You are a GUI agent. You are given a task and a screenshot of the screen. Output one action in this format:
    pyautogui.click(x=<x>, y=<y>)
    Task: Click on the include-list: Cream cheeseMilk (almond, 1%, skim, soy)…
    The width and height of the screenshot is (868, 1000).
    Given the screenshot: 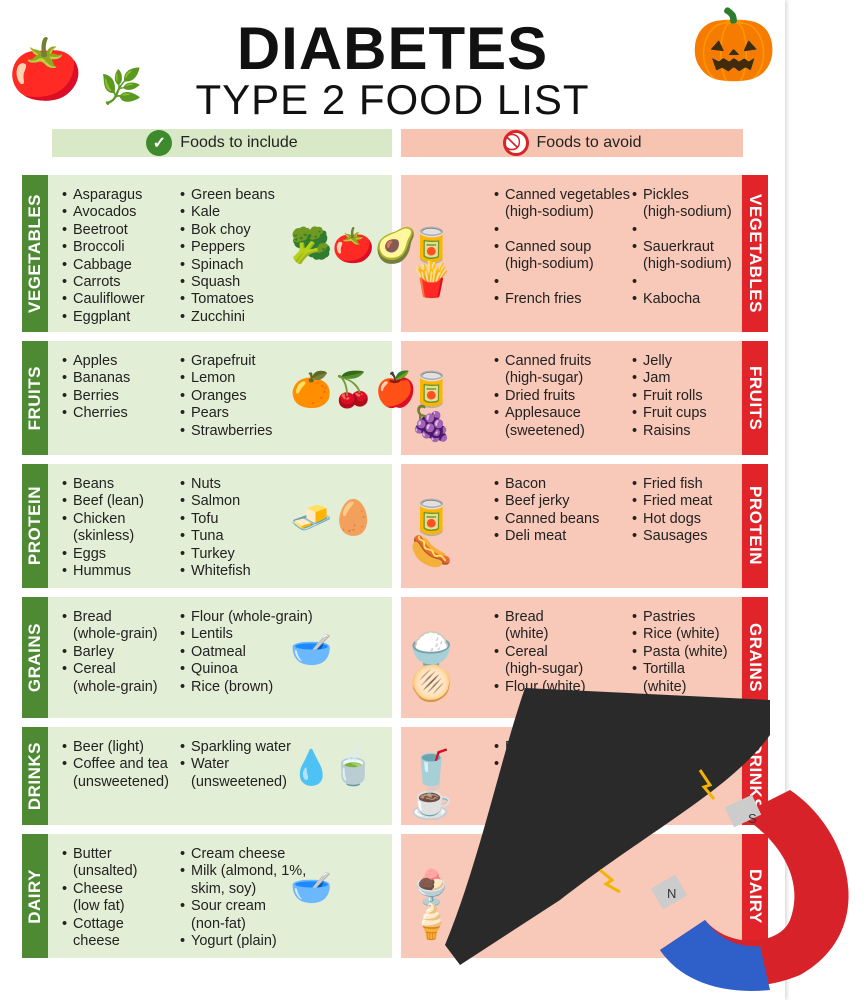 What is the action you would take?
    pyautogui.click(x=243, y=898)
    